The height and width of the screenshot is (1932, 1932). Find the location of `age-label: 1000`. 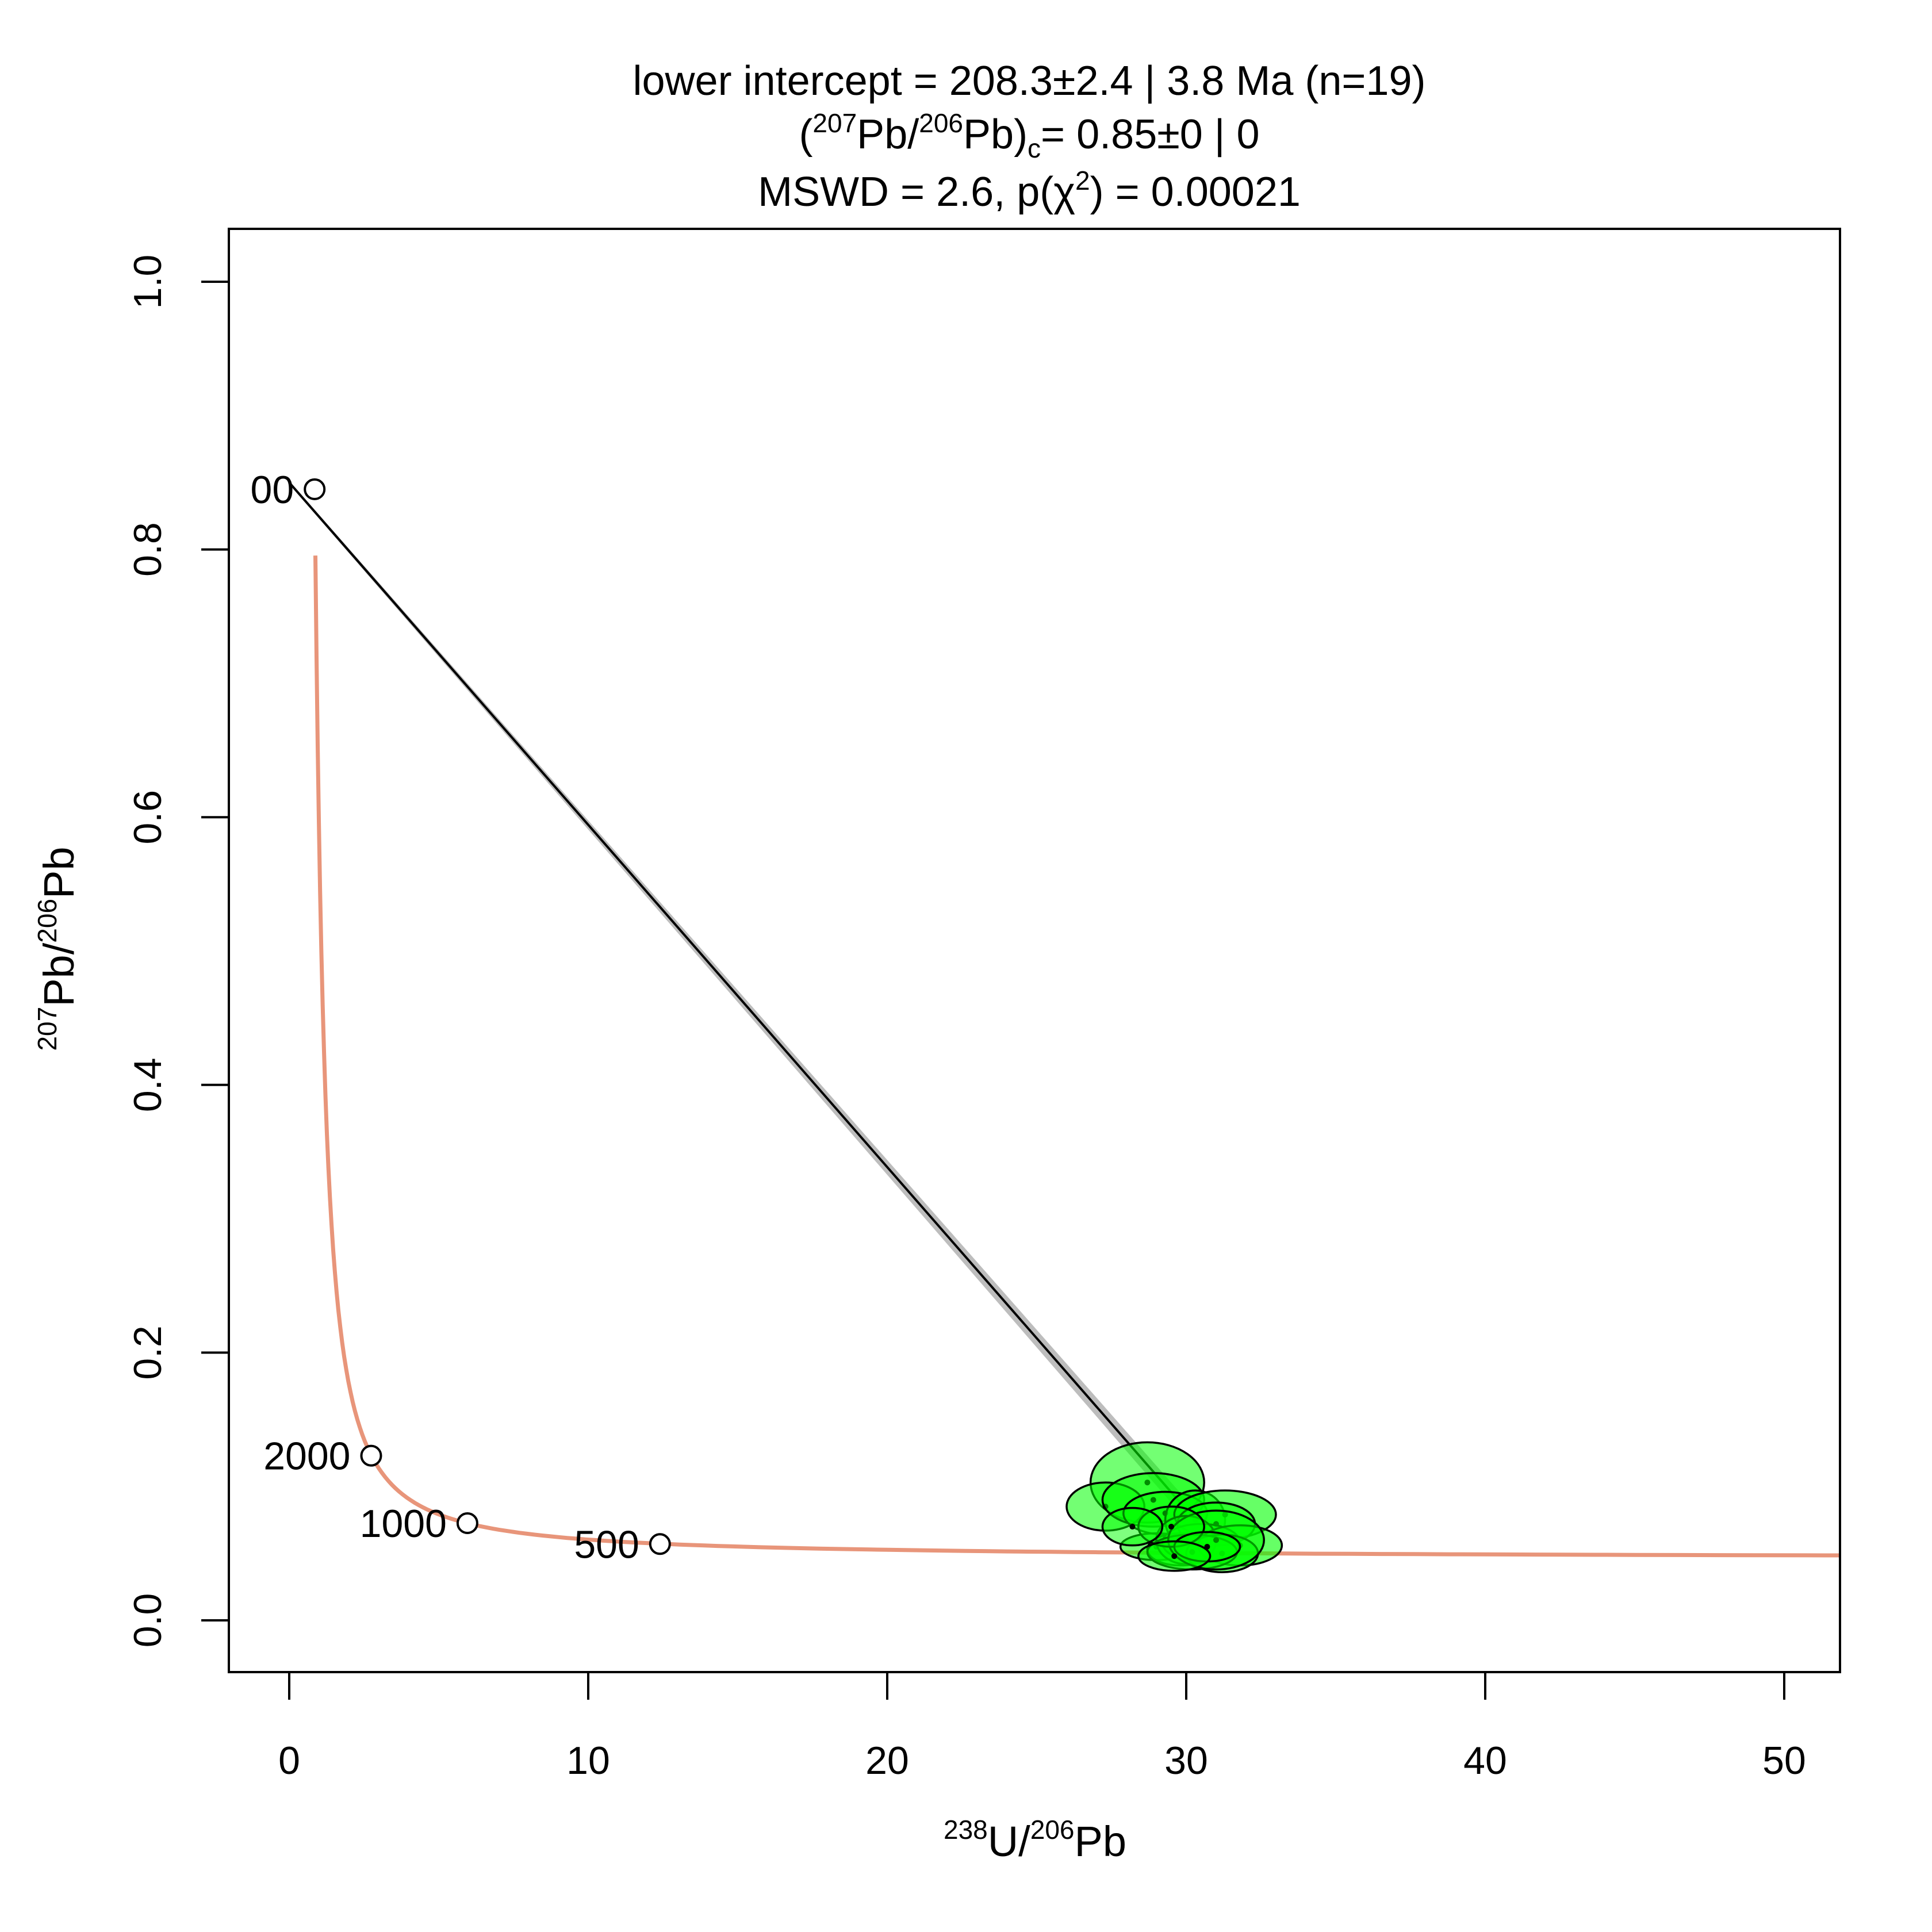

age-label: 1000 is located at coordinates (403, 1524).